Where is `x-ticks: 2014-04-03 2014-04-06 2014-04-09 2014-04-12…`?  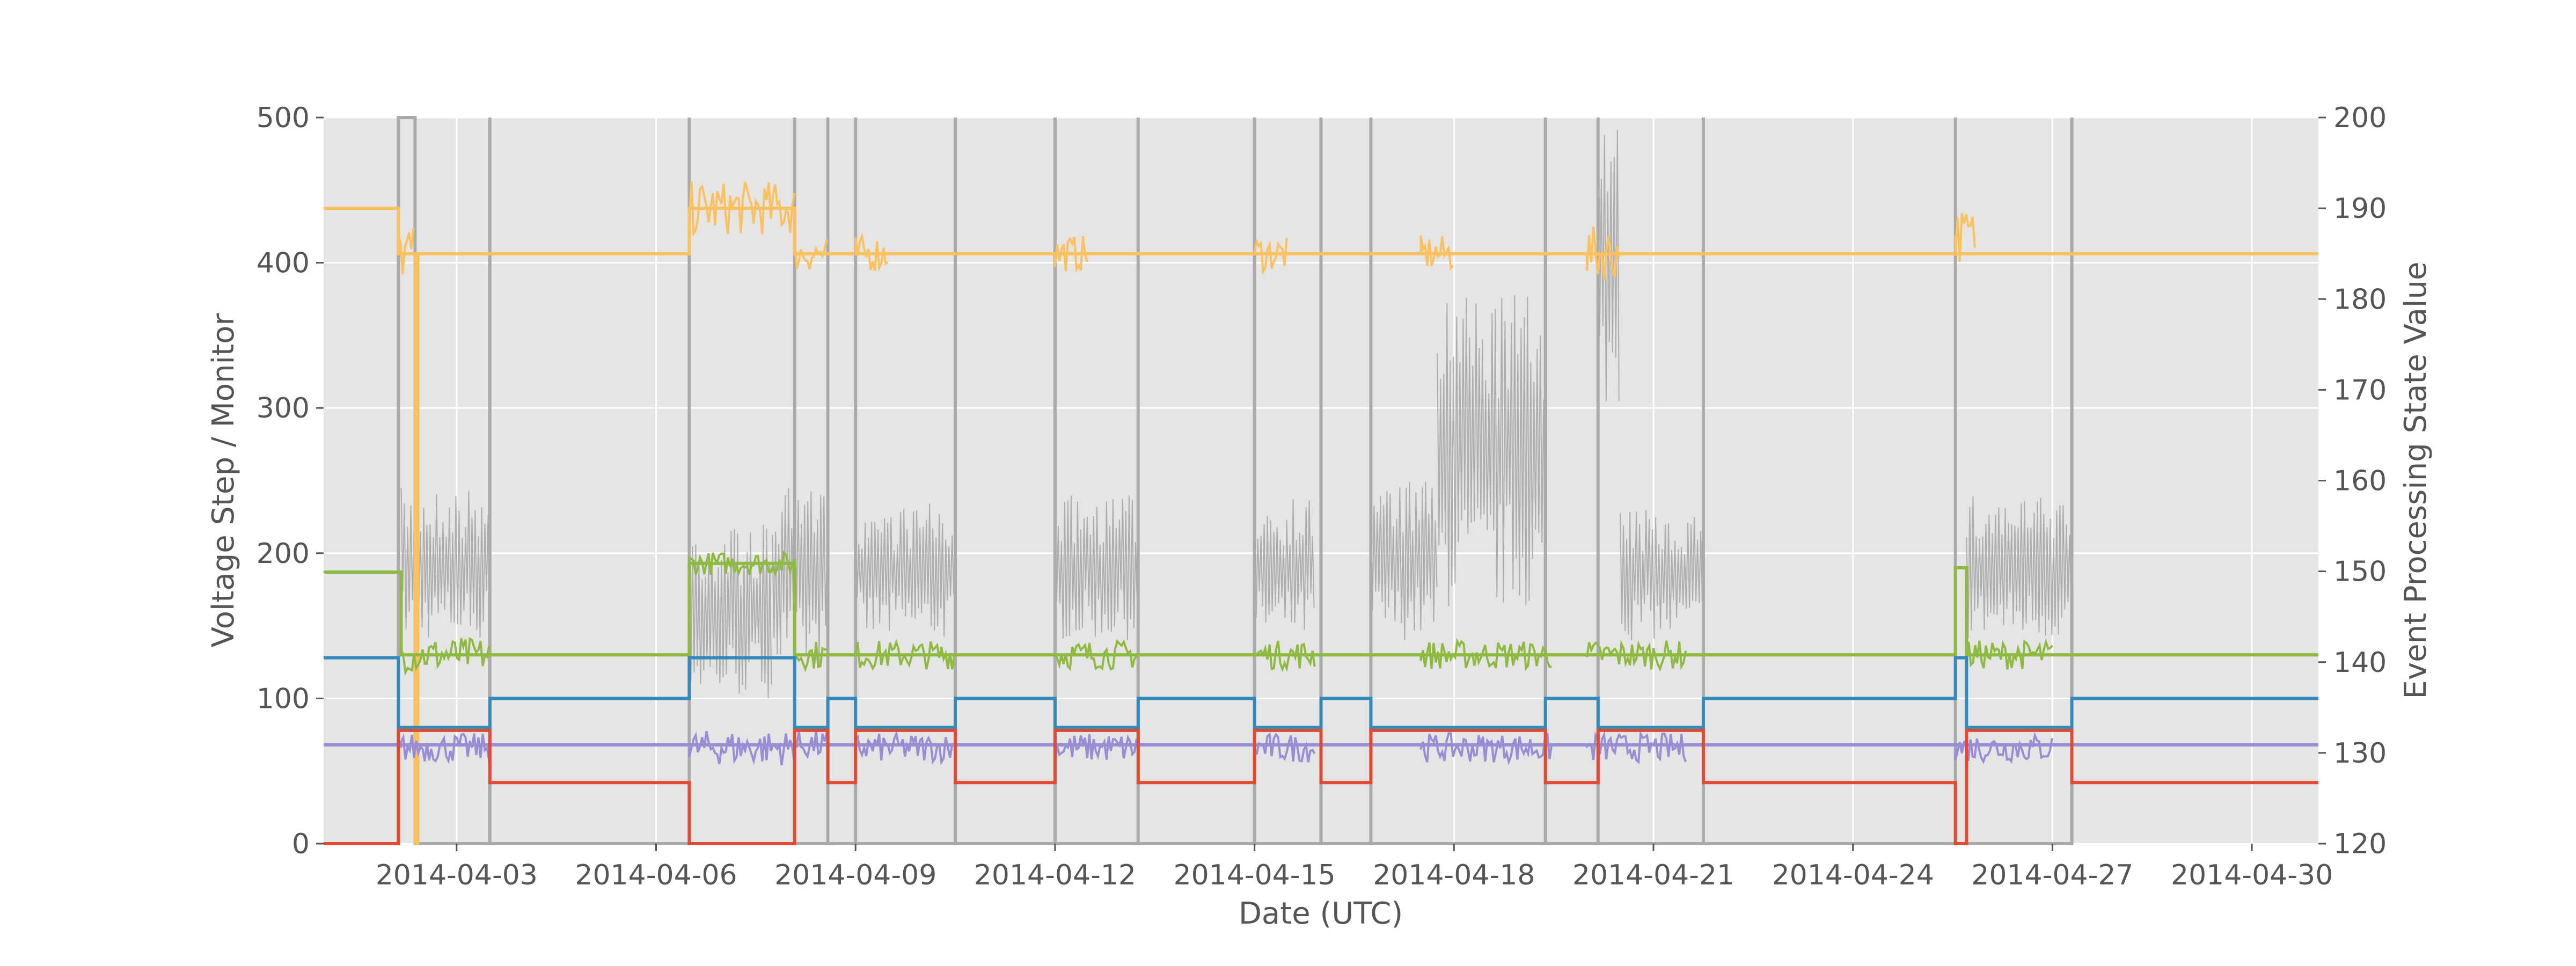 x-ticks: 2014-04-03 2014-04-06 2014-04-09 2014-04-12… is located at coordinates (1354, 867).